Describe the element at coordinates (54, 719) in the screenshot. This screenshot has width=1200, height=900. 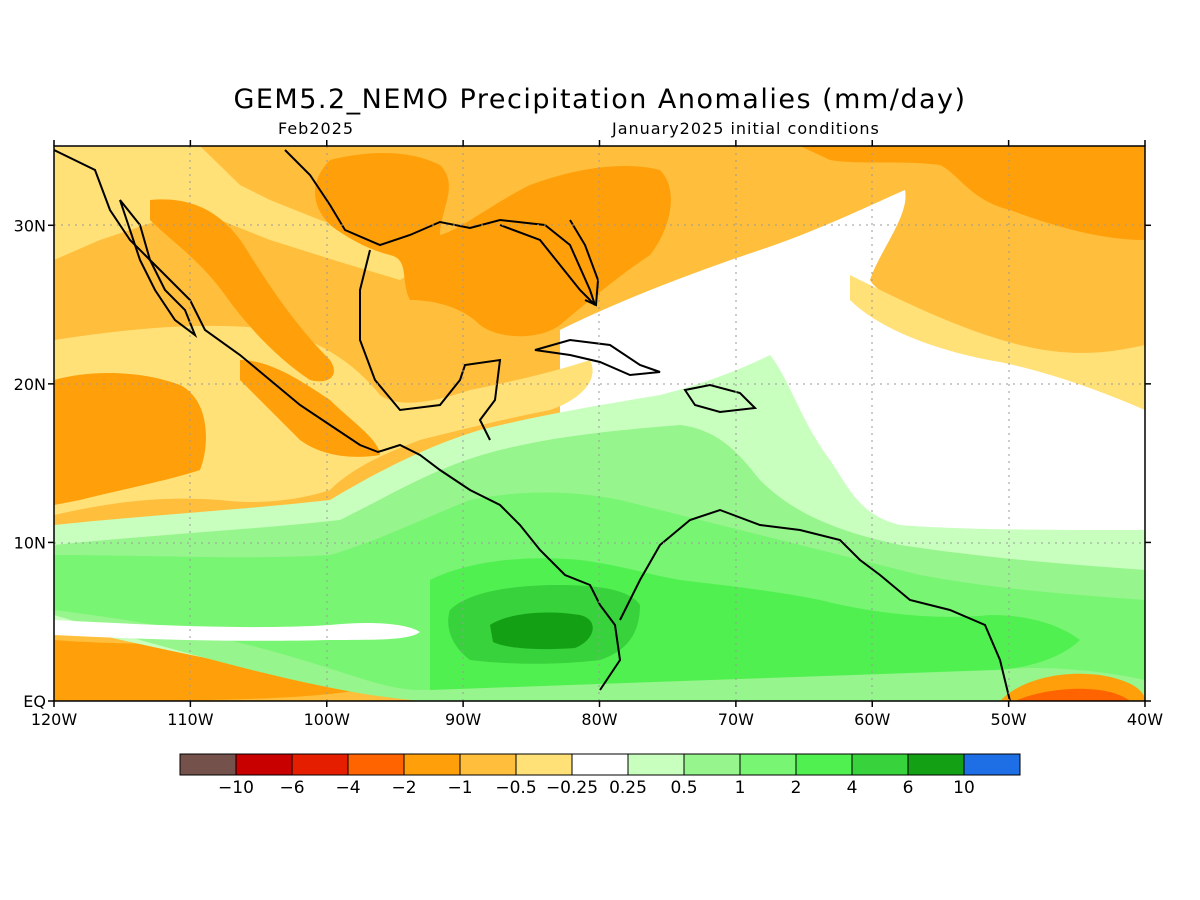
I see `lon-tick-label: 120W` at that location.